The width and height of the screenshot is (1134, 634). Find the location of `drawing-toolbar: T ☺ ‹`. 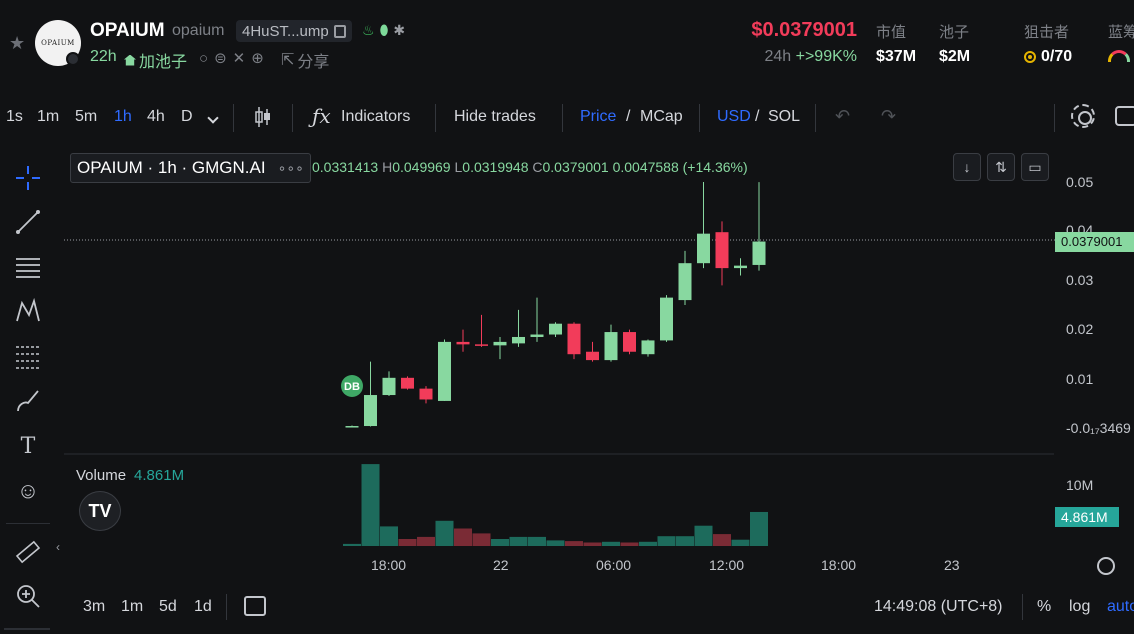

drawing-toolbar: T ☺ ‹ is located at coordinates (30, 392).